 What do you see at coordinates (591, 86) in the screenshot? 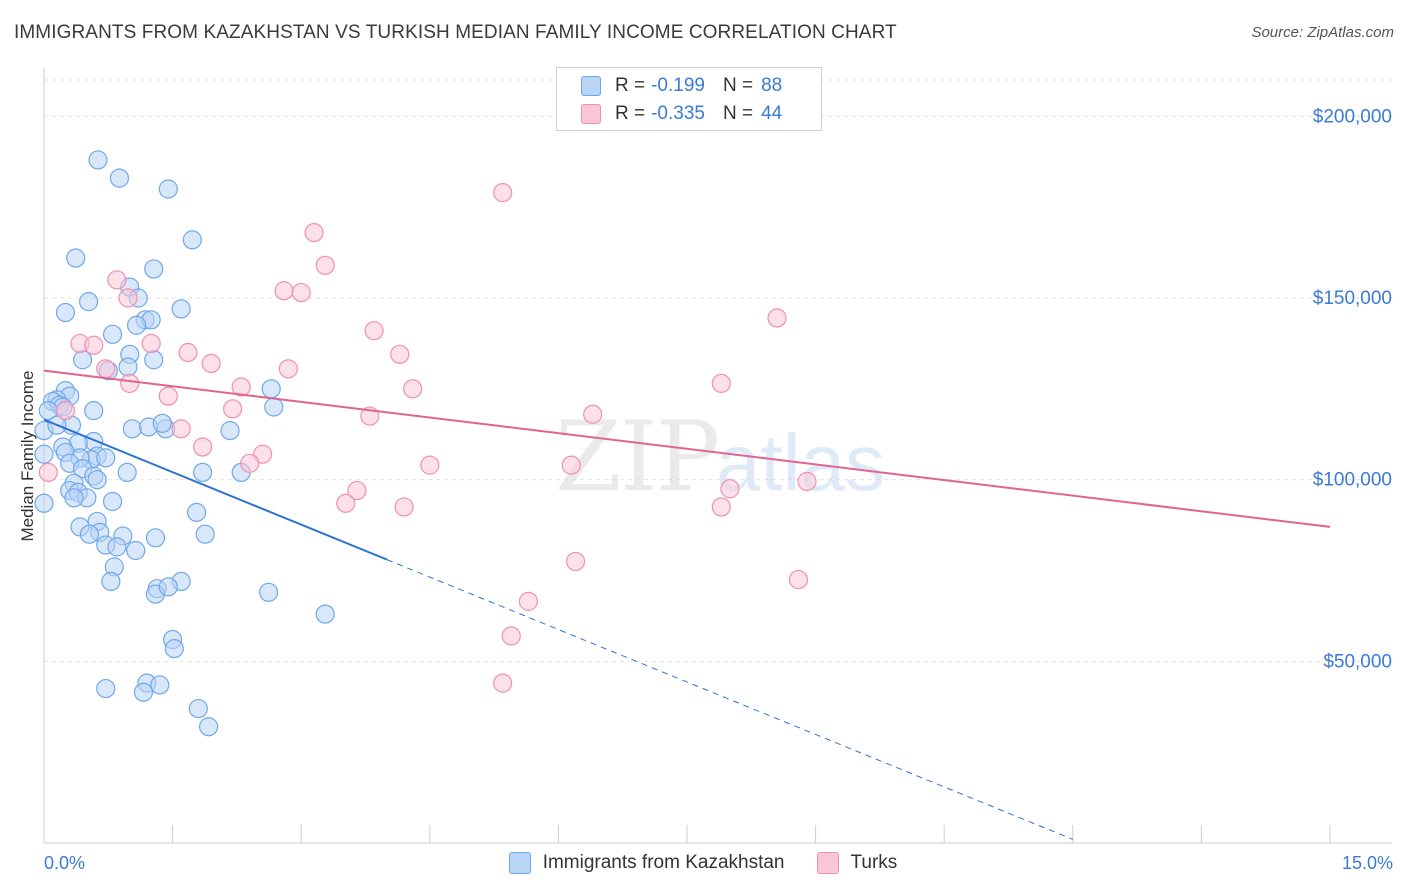
I see `legend-swatch-kazakhstan` at bounding box center [591, 86].